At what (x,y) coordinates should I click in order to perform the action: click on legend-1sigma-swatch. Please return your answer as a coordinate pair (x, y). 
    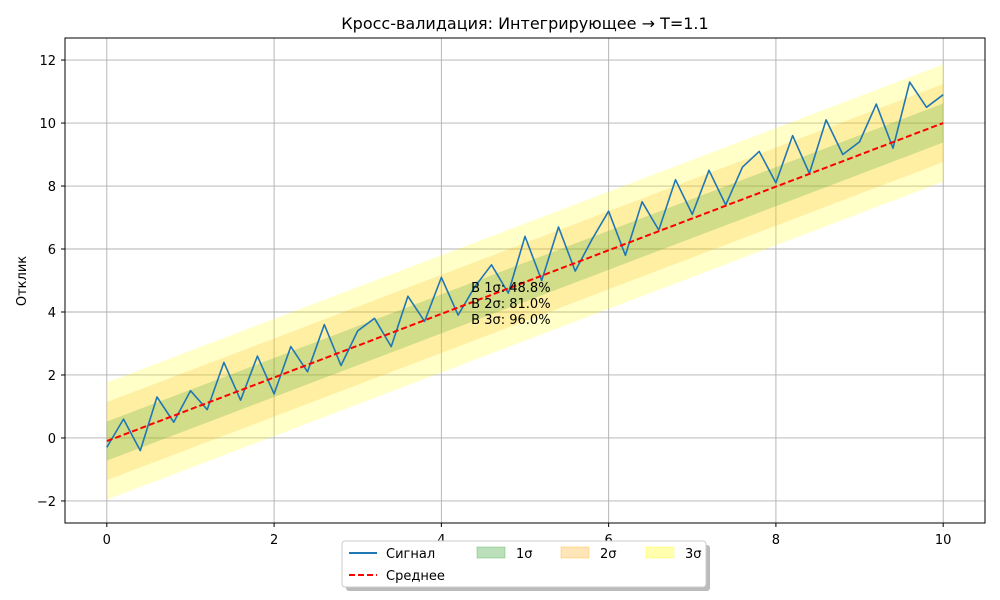
    Looking at the image, I should click on (491, 552).